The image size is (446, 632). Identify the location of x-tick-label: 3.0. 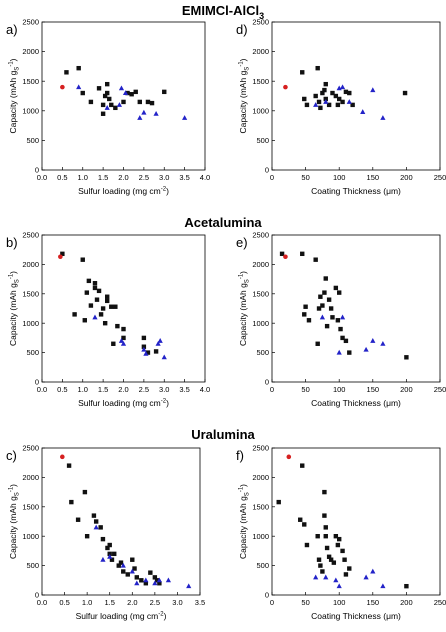
(164, 389).